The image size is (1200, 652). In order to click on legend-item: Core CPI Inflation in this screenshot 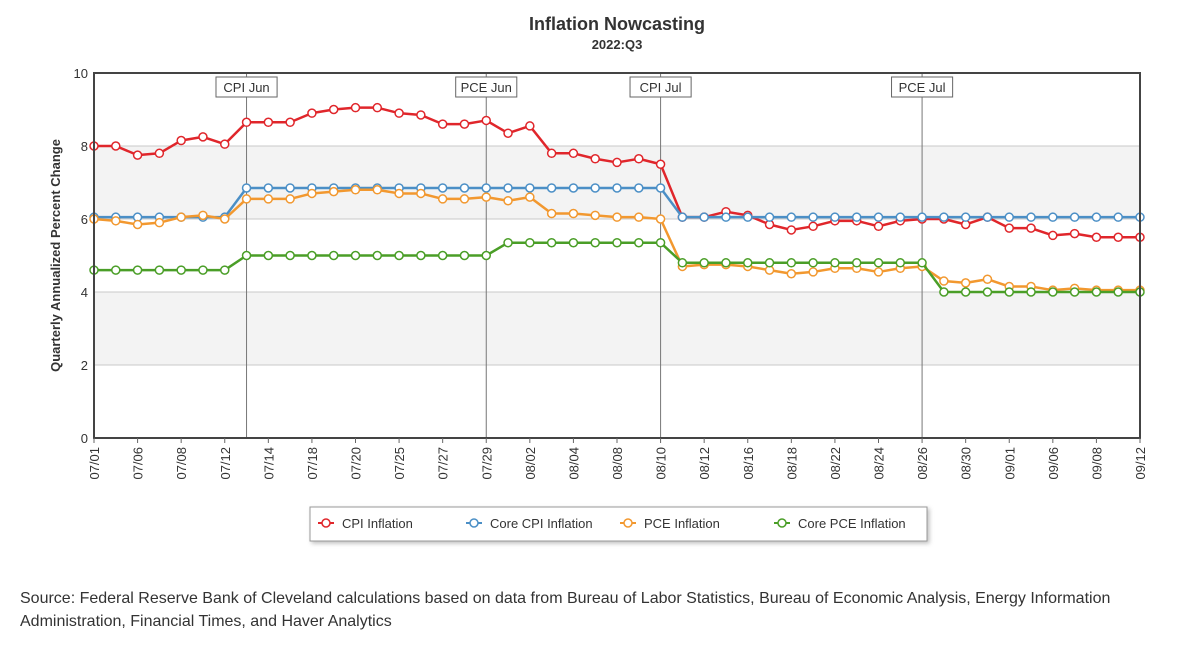, I will do `click(529, 523)`.